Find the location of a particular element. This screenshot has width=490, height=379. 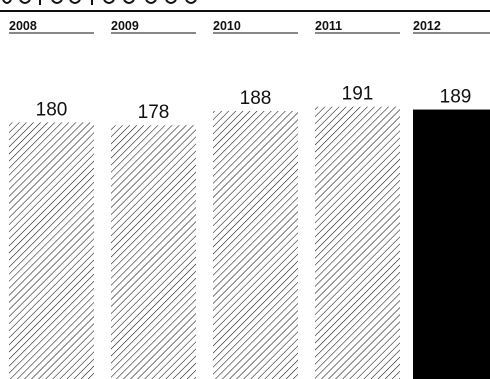

title-strip-fragment is located at coordinates (99, 2).